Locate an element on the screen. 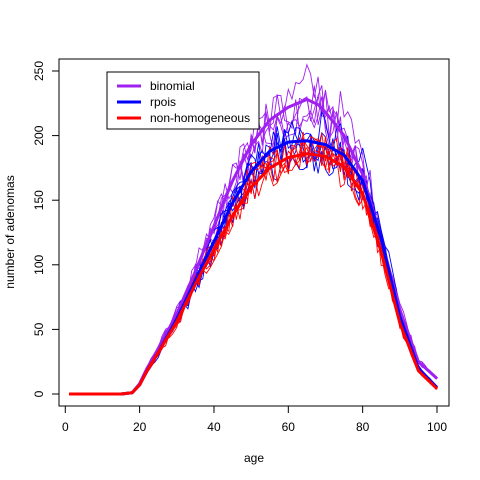 Image resolution: width=480 pixels, height=480 pixels. y-tick-label-100: 100 is located at coordinates (39, 264).